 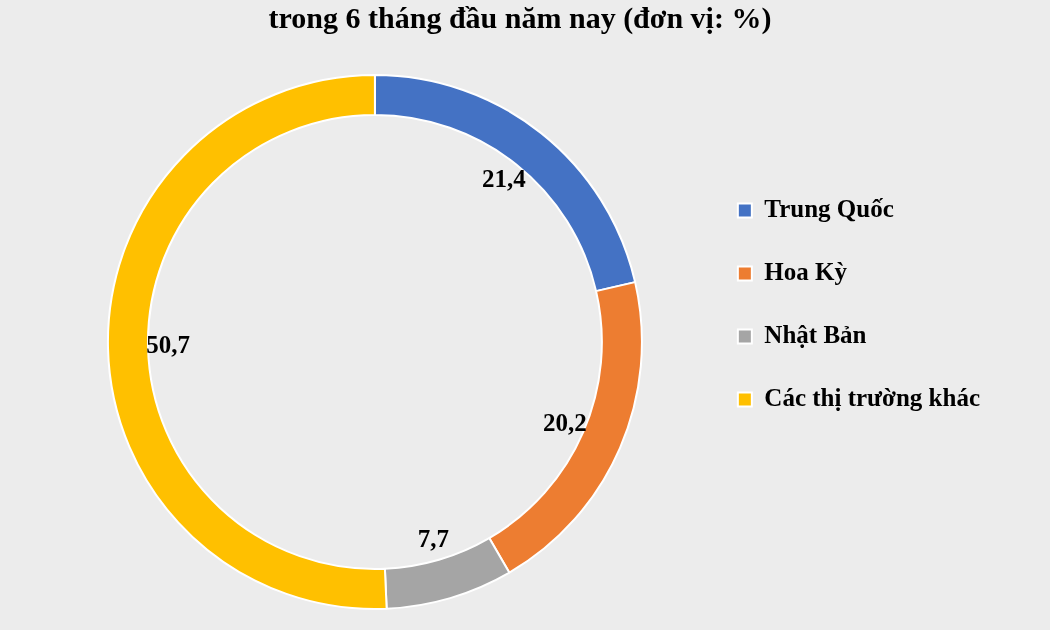 What do you see at coordinates (504, 178) in the screenshot?
I see `data-label: 21,4` at bounding box center [504, 178].